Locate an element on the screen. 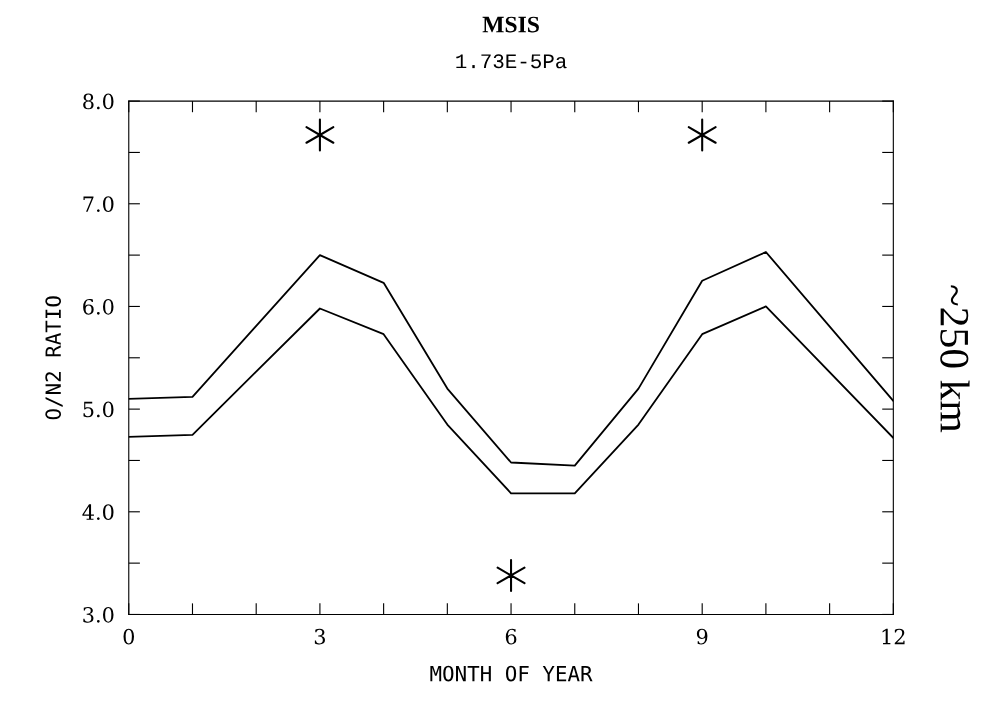  x-axis-title: MONTH OF YEAR is located at coordinates (511, 673).